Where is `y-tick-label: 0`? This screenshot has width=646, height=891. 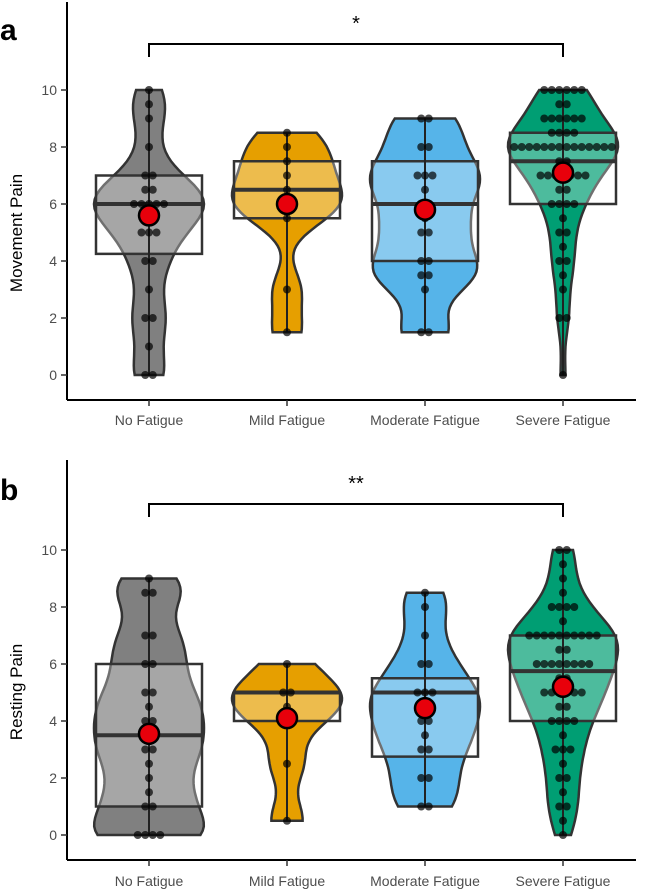
y-tick-label: 0 is located at coordinates (53, 835).